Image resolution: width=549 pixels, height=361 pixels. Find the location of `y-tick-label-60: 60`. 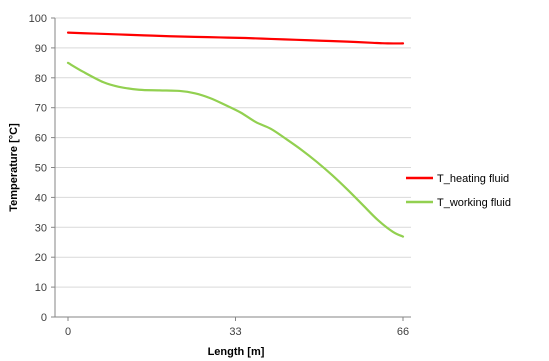

y-tick-label-60: 60 is located at coordinates (41, 139).